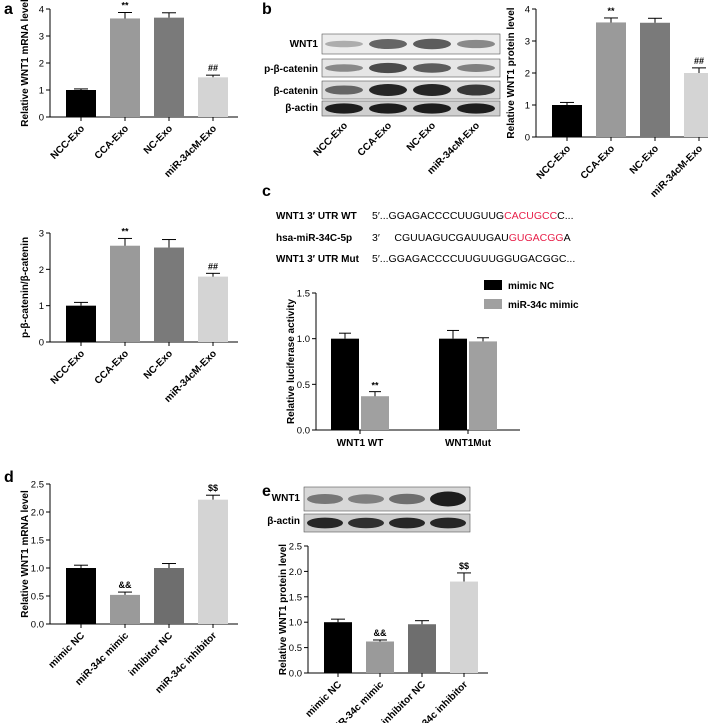 Image resolution: width=708 pixels, height=723 pixels. What do you see at coordinates (471, 238) in the screenshot?
I see `sequence-text: 3′ CGUUAGUCGAUUGAUGUGACGGA` at bounding box center [471, 238].